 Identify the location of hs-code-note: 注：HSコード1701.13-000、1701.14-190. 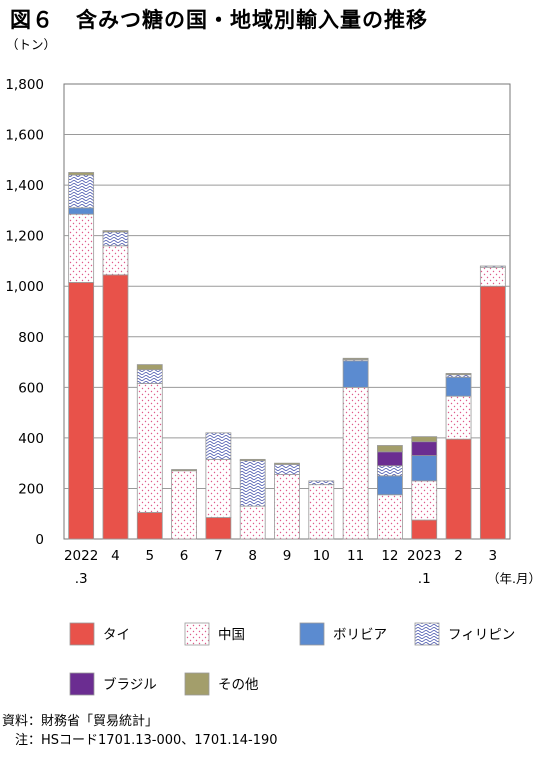
(140, 740).